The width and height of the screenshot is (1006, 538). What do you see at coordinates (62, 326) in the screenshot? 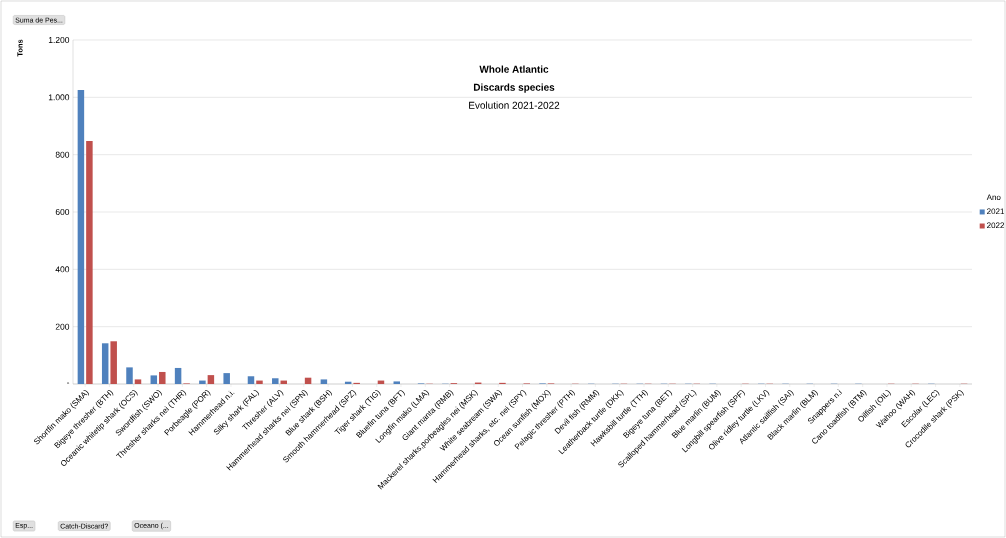
I see `y-tick-label: 200` at bounding box center [62, 326].